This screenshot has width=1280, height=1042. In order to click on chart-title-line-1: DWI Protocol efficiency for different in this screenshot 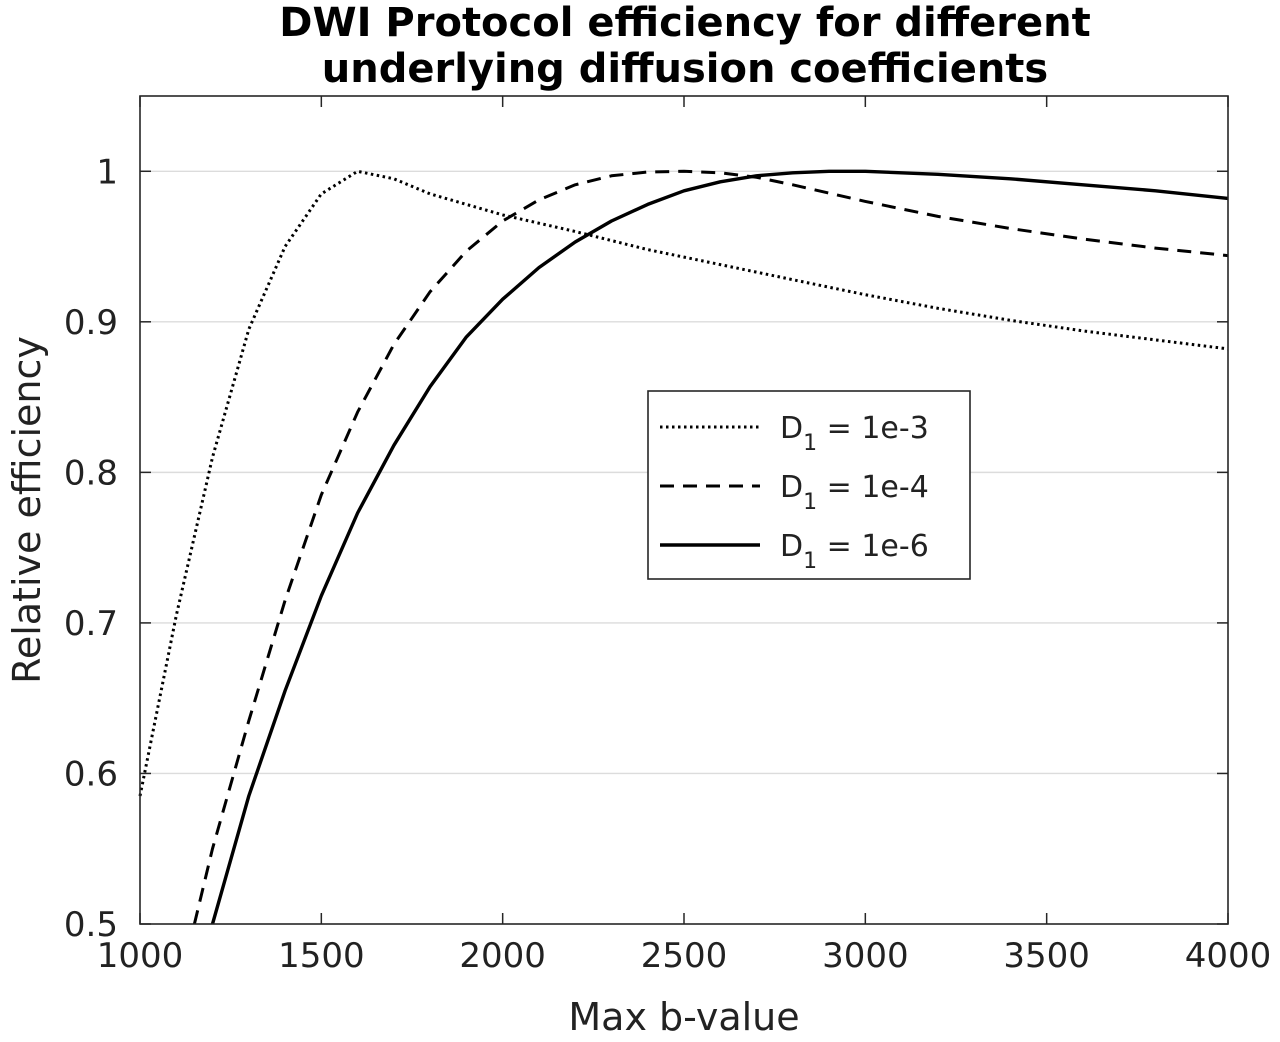, I will do `click(684, 23)`.